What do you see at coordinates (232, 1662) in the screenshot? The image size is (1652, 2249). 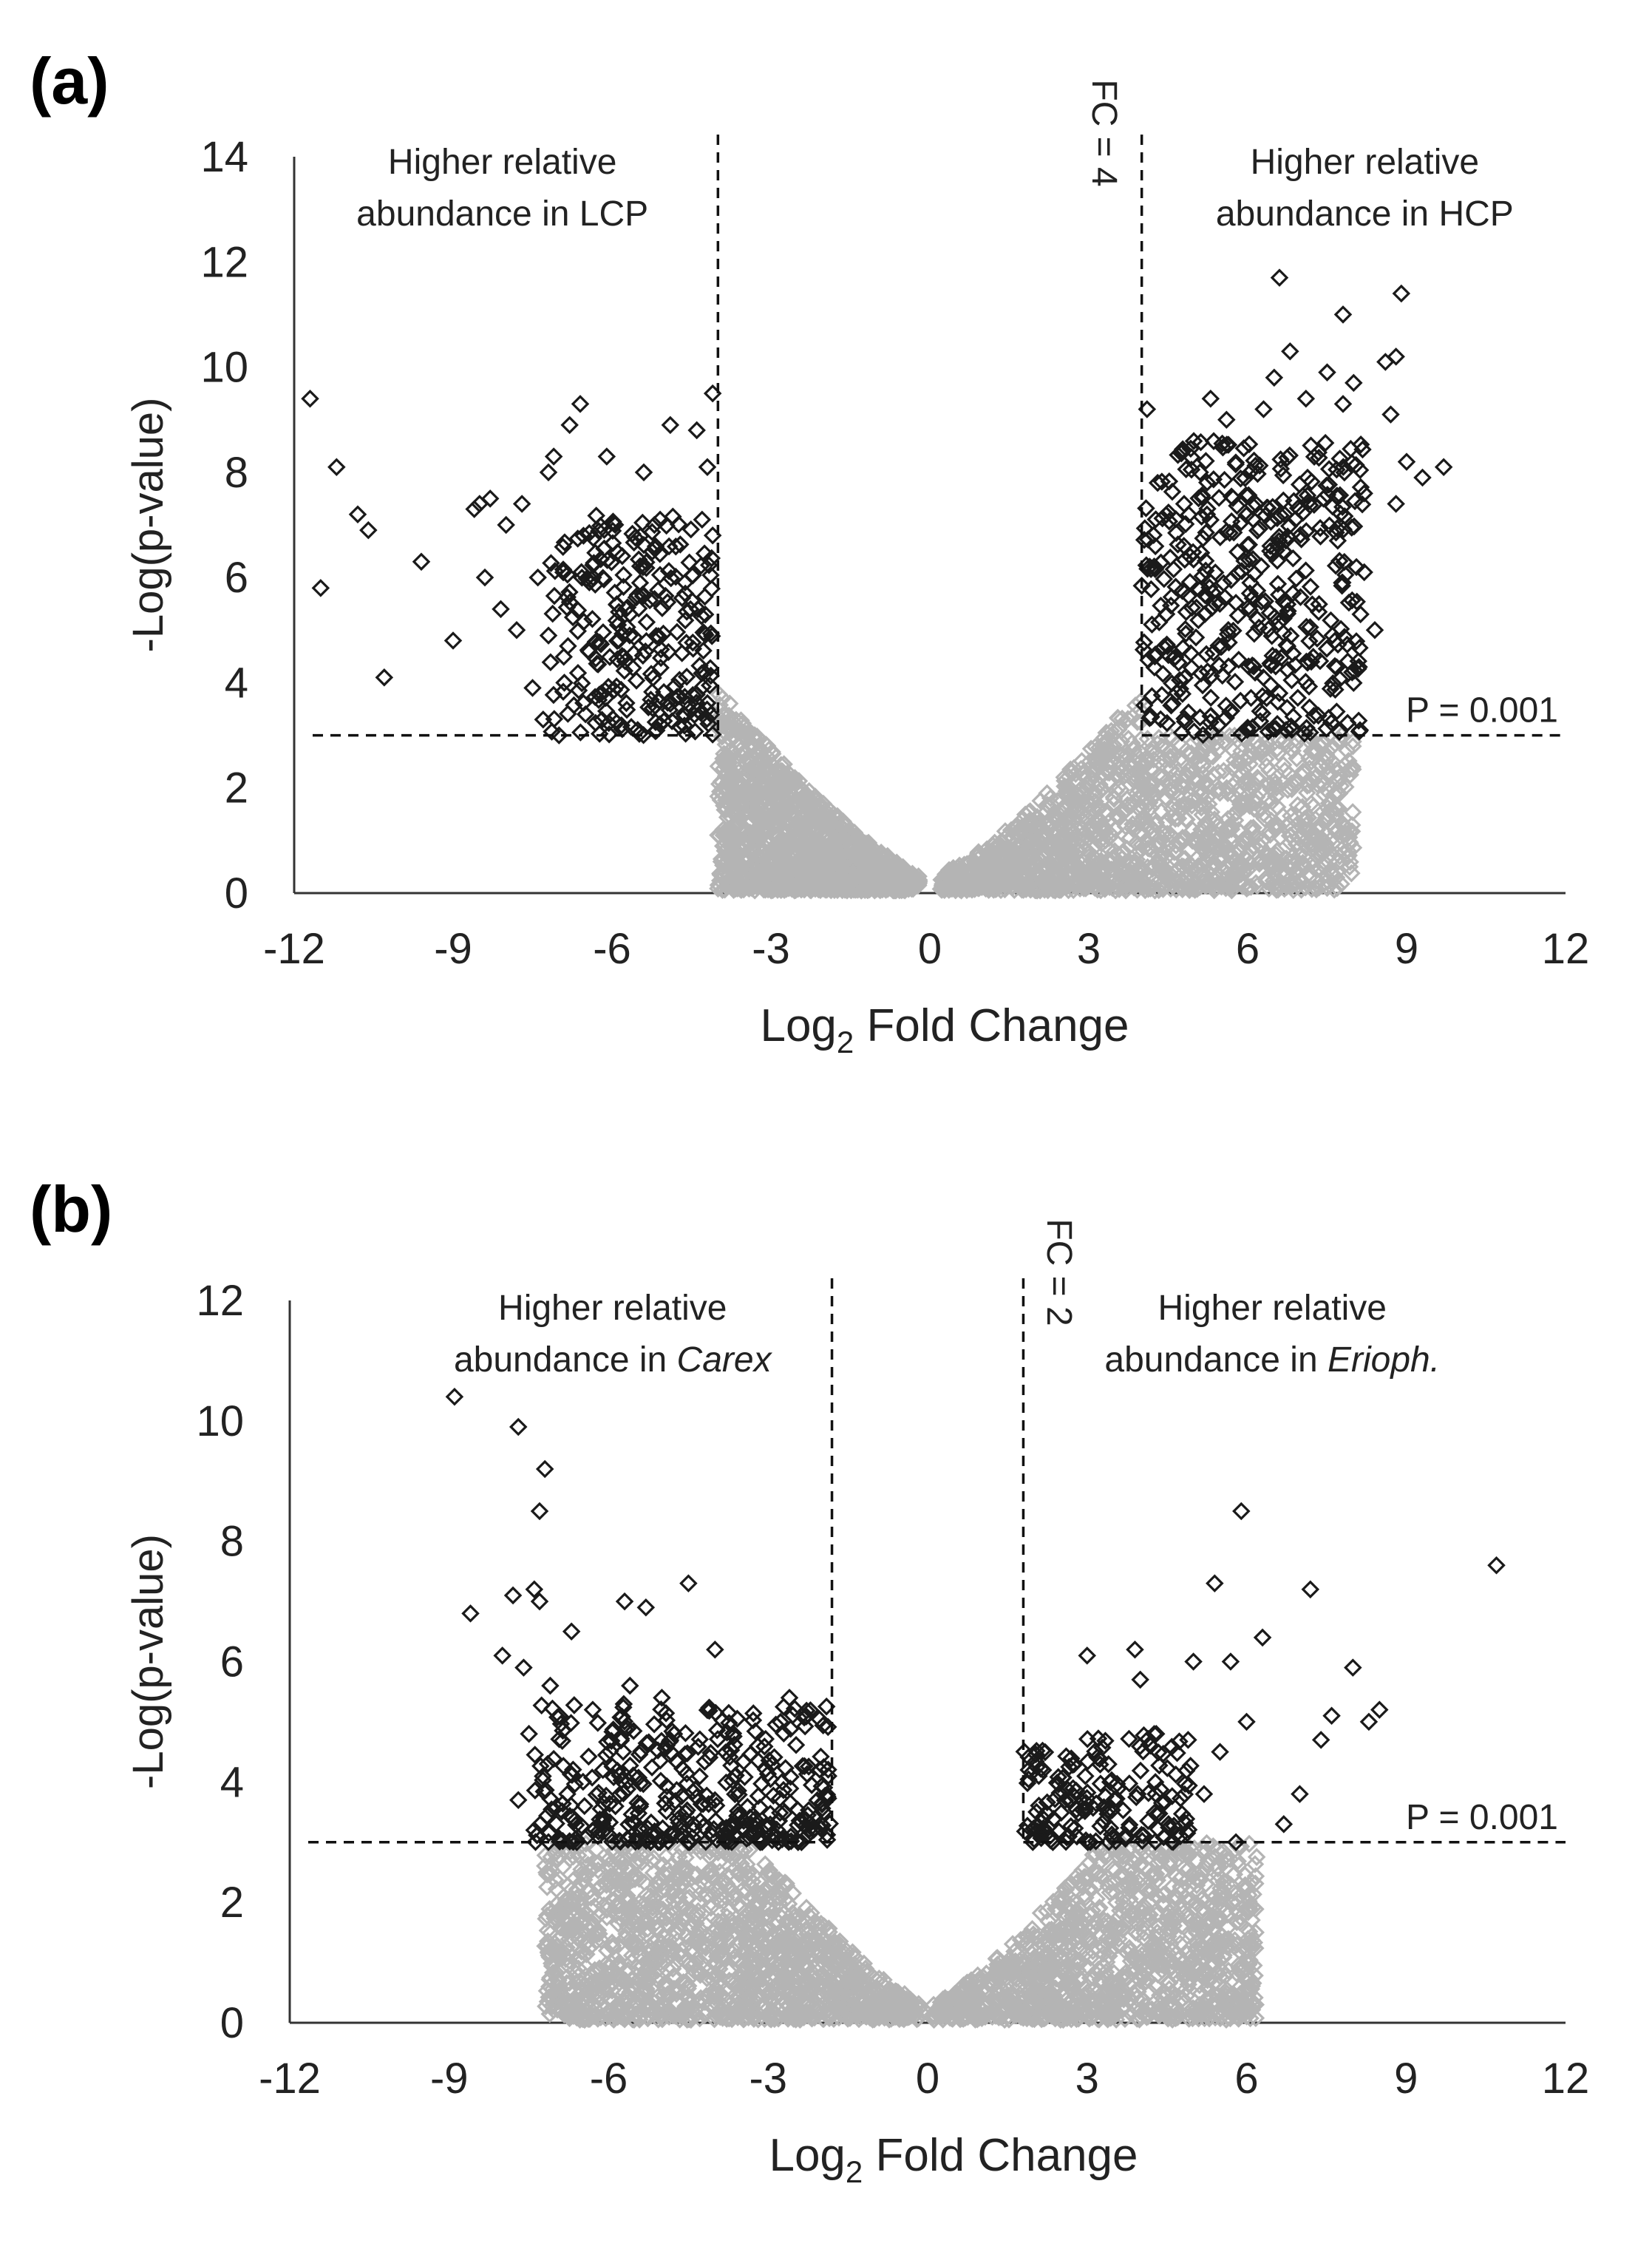 I see `y-tick-label: 6` at bounding box center [232, 1662].